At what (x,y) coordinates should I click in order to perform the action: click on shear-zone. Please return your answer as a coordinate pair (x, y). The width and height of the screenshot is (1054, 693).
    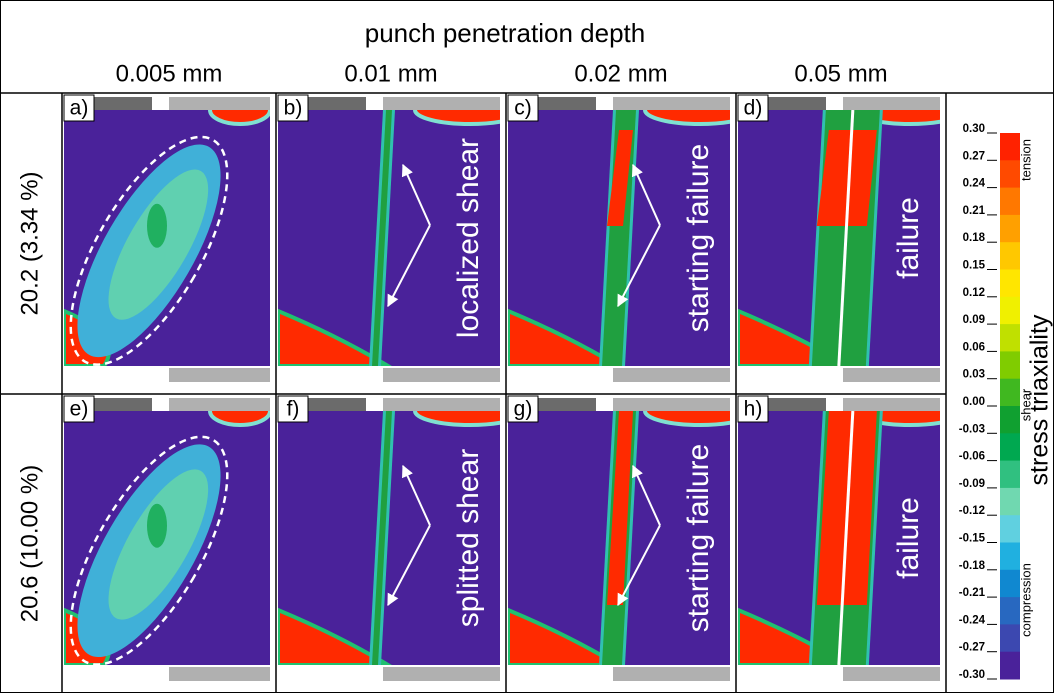
    Looking at the image, I should click on (157, 225).